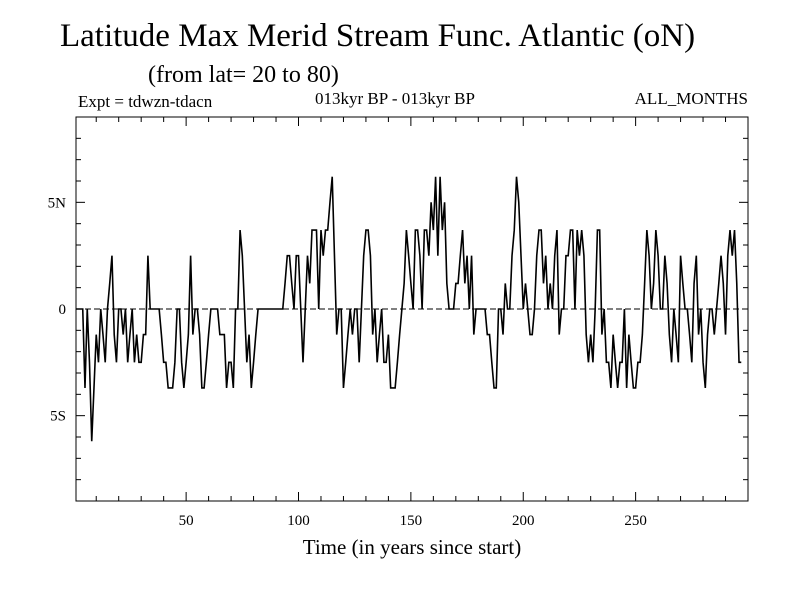  What do you see at coordinates (635, 521) in the screenshot?
I see `x-tick-label: 250` at bounding box center [635, 521].